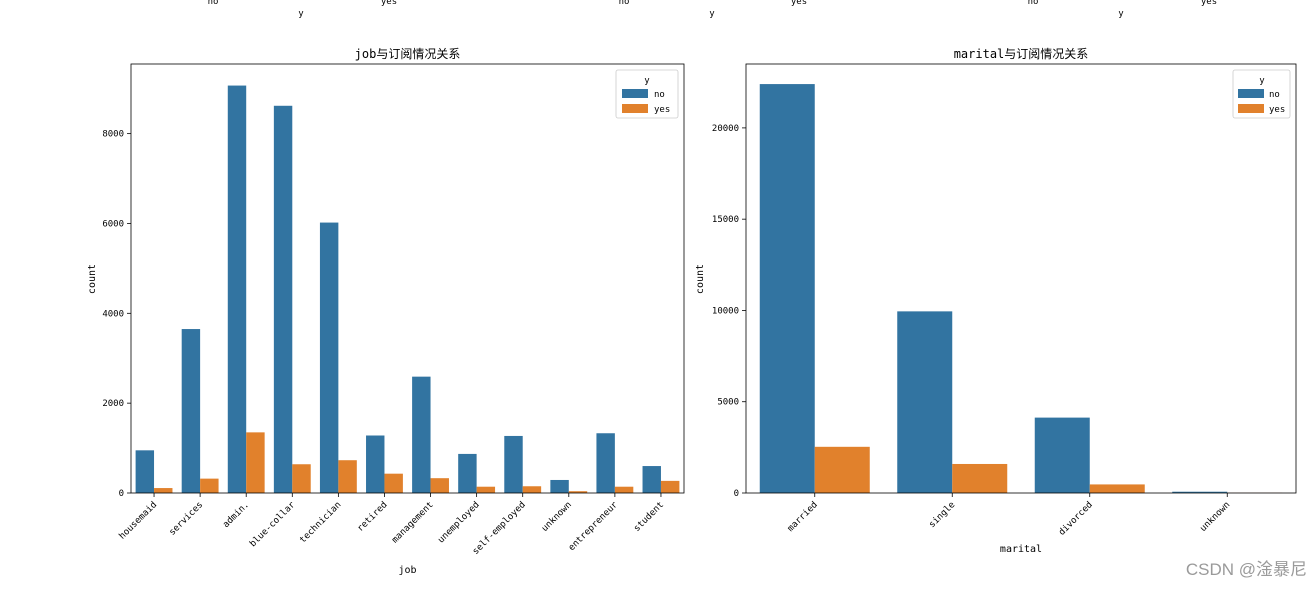 Image resolution: width=1313 pixels, height=590 pixels. Describe the element at coordinates (209, 486) in the screenshot. I see `bar-yes-services` at that location.